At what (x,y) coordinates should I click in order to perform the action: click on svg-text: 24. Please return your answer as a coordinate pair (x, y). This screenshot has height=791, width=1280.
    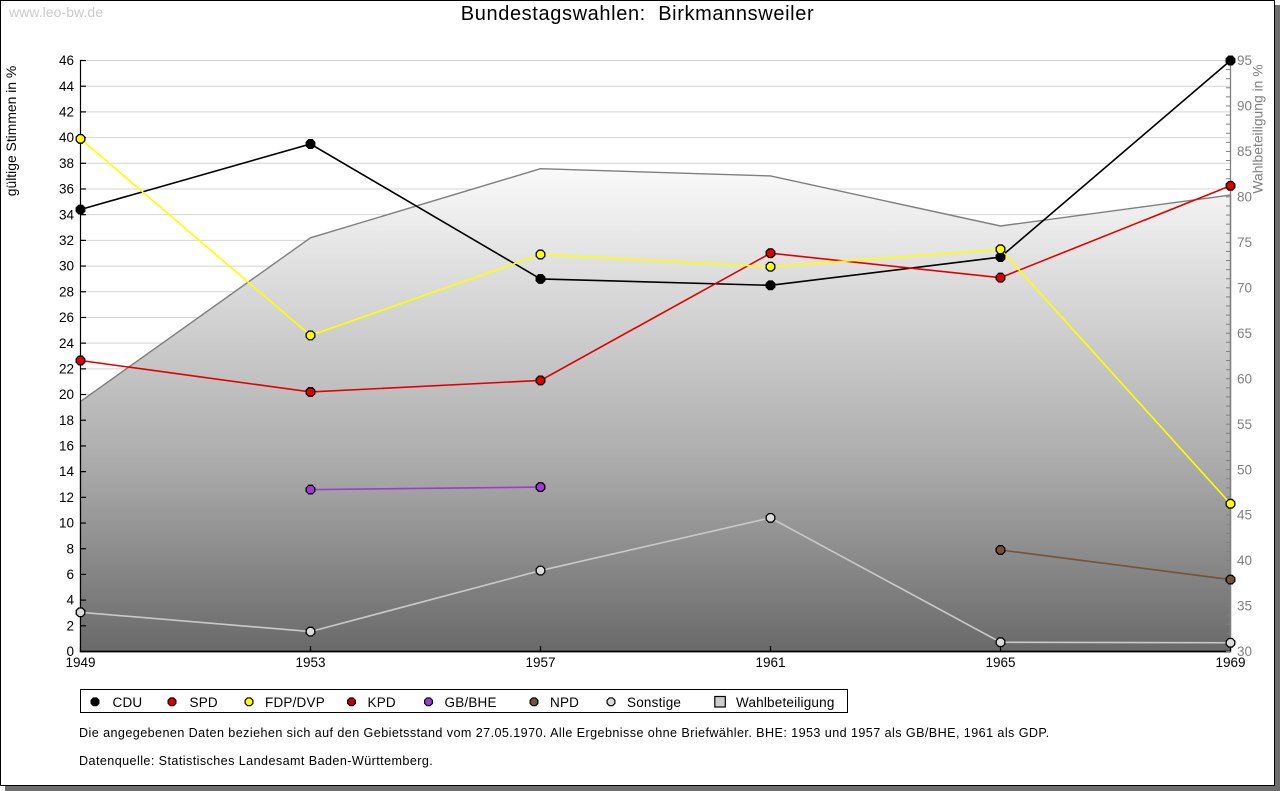
    Looking at the image, I should click on (67, 343).